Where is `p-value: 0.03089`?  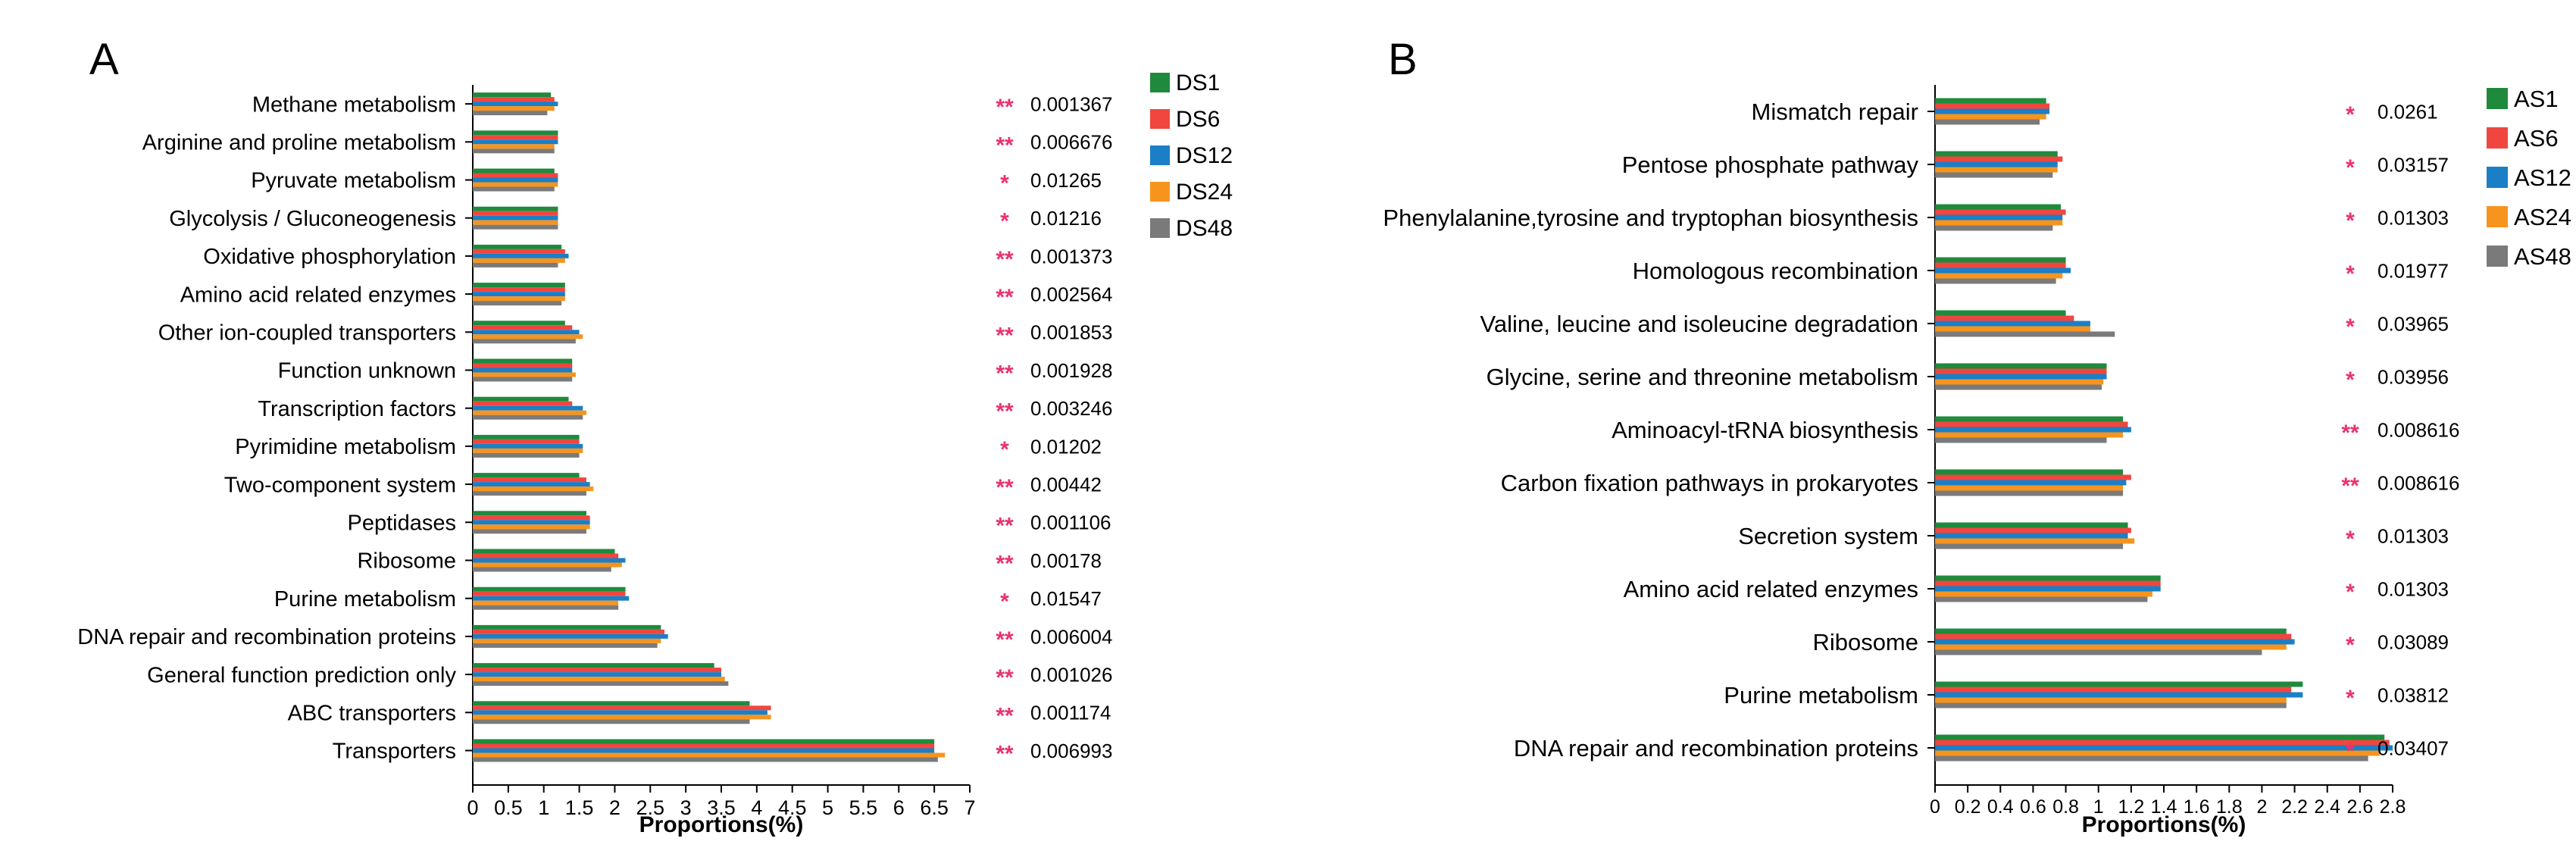 p-value: 0.03089 is located at coordinates (2413, 641).